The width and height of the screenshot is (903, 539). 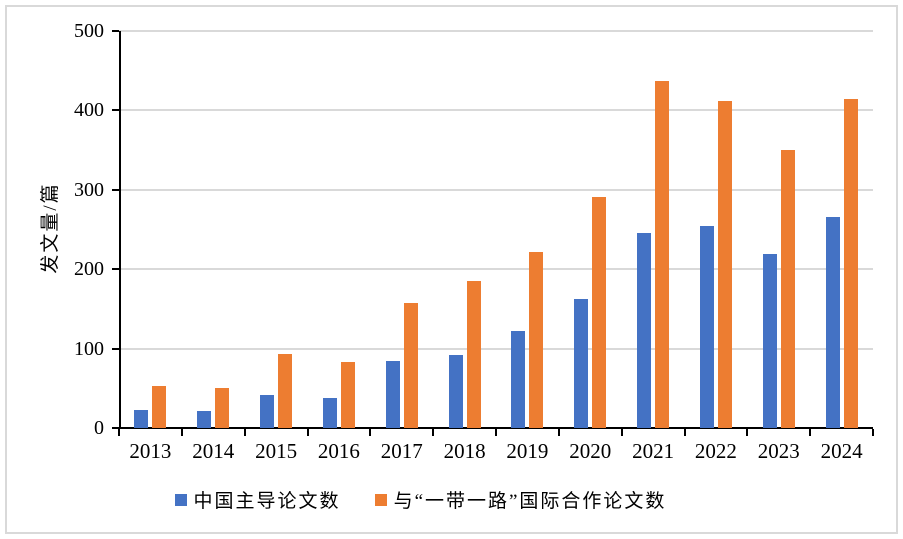 What do you see at coordinates (590, 451) in the screenshot?
I see `x-tick-label-2020: 2020` at bounding box center [590, 451].